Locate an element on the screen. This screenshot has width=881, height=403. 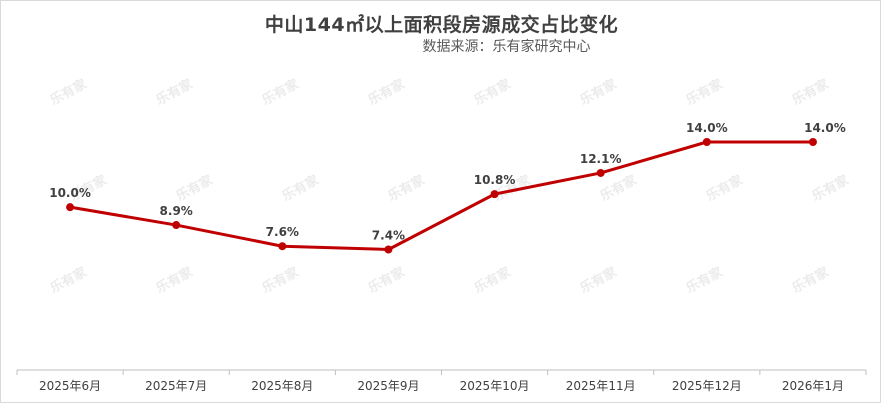
x-tick-label: 2025年9月 is located at coordinates (388, 386).